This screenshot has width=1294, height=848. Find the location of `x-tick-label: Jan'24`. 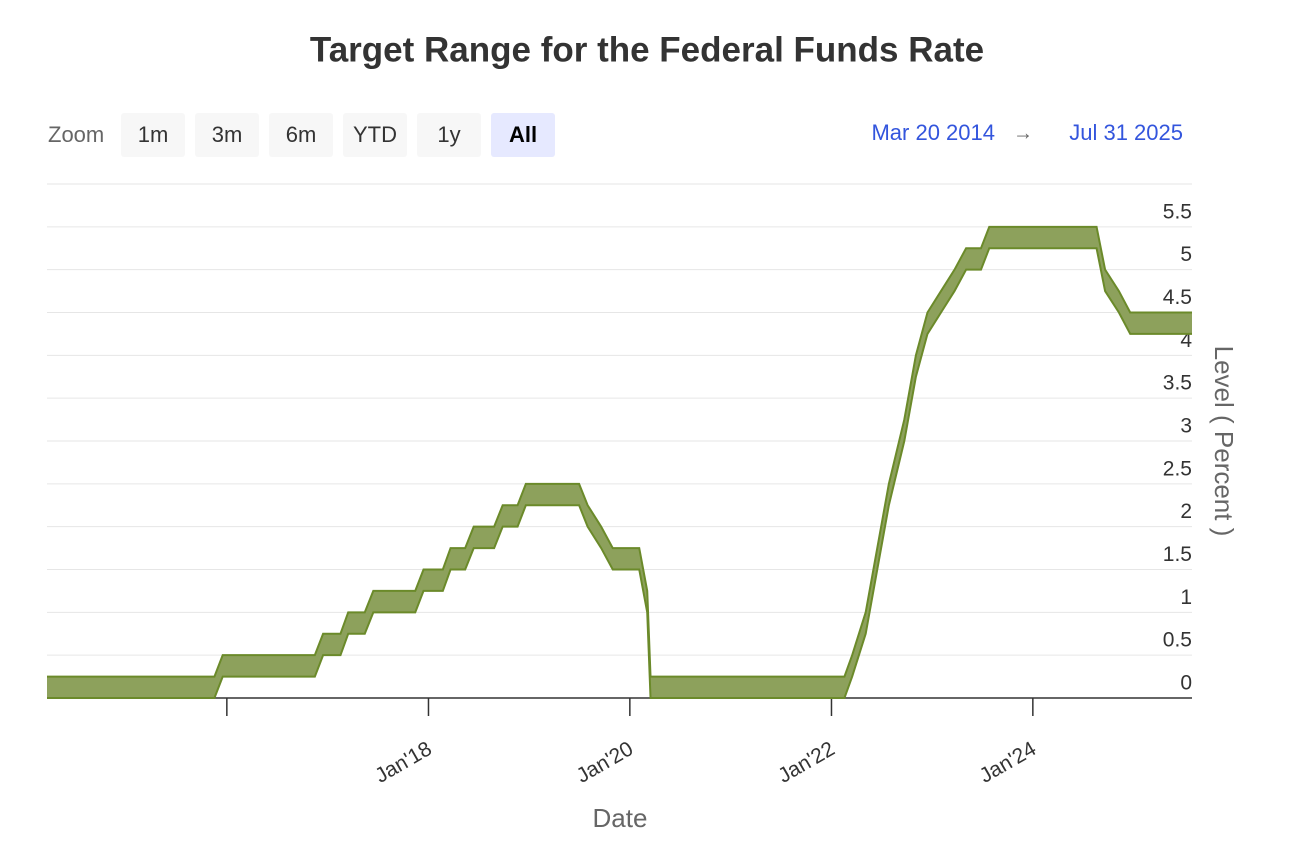

x-tick-label: Jan'24 is located at coordinates (1008, 762).